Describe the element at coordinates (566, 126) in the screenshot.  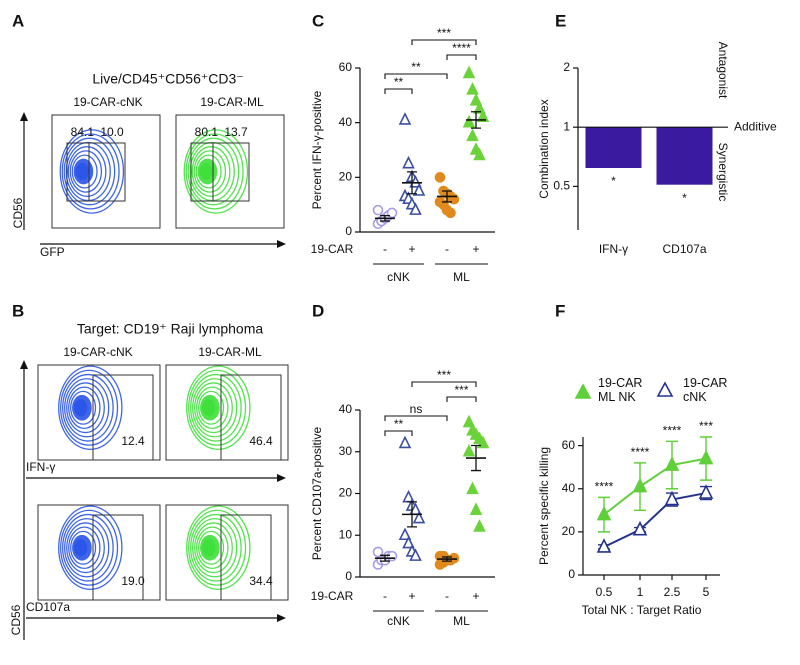
I see `y-tick-label: 1` at that location.